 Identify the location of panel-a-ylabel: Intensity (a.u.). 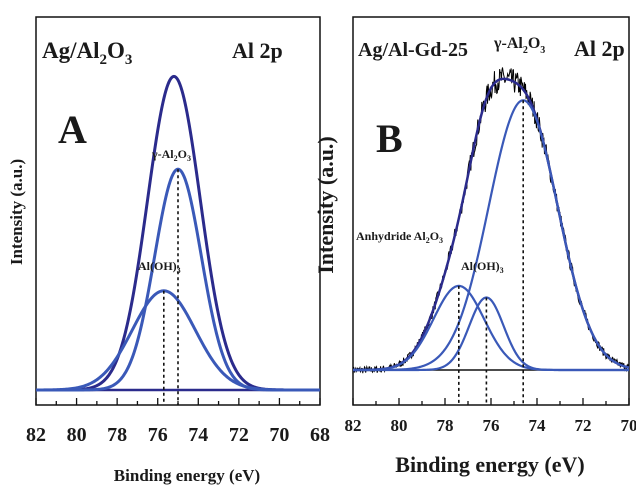
(16, 212).